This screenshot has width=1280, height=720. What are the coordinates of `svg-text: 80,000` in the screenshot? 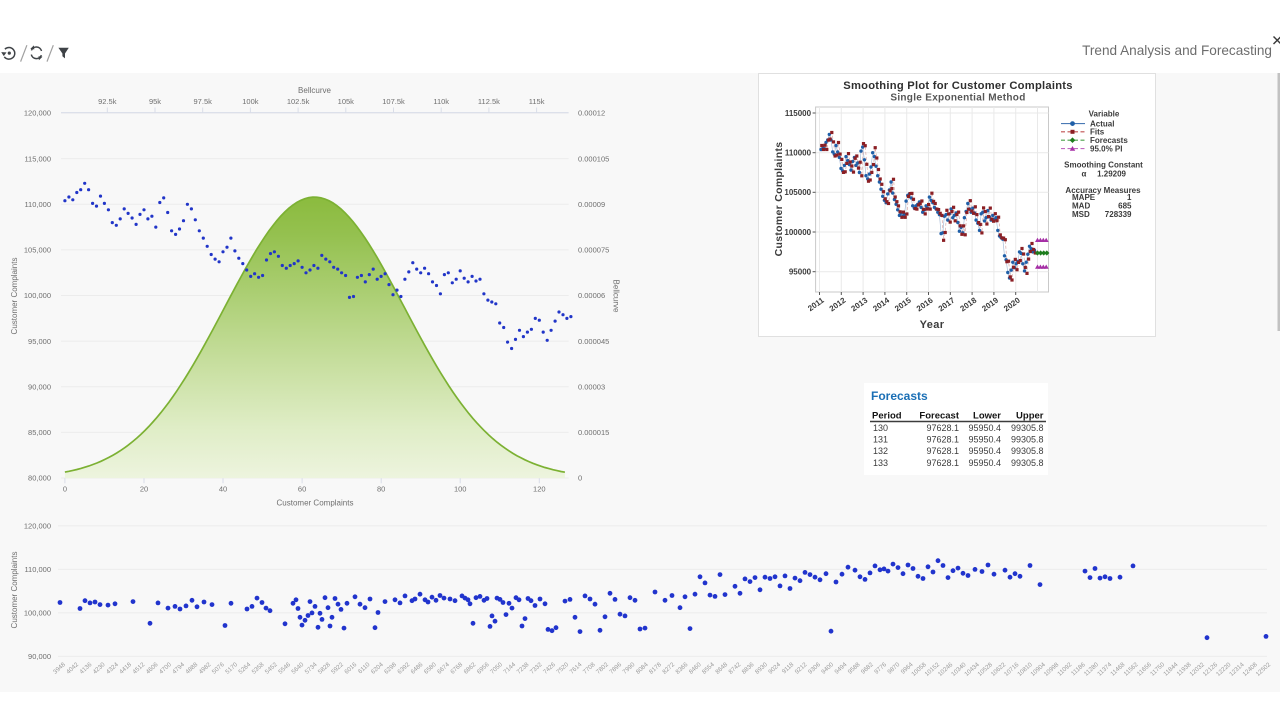 It's located at (39, 478).